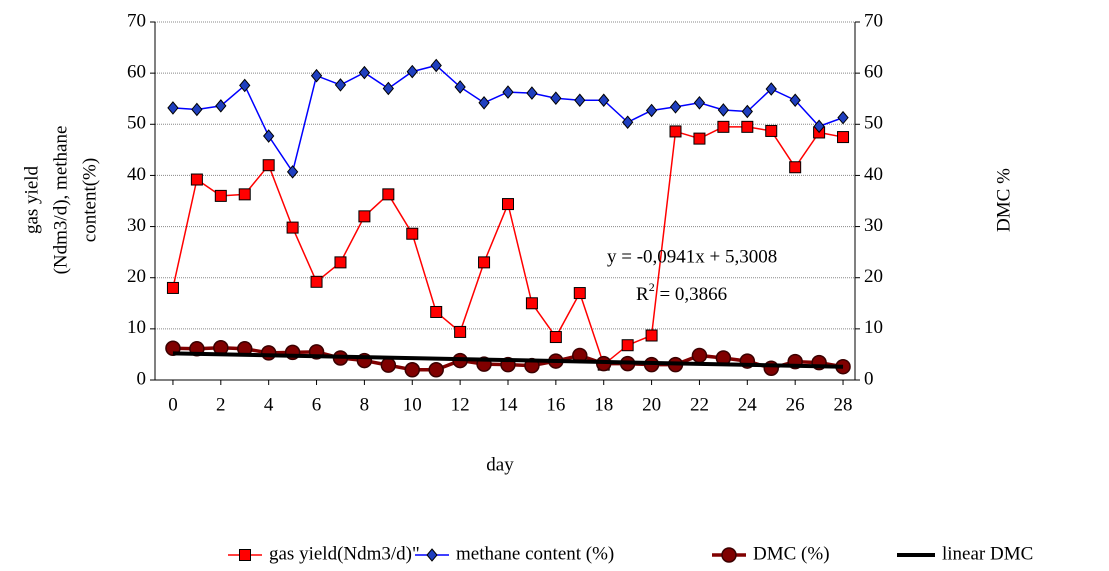 The height and width of the screenshot is (571, 1109). What do you see at coordinates (136, 72) in the screenshot?
I see `y-tick-label: 60` at bounding box center [136, 72].